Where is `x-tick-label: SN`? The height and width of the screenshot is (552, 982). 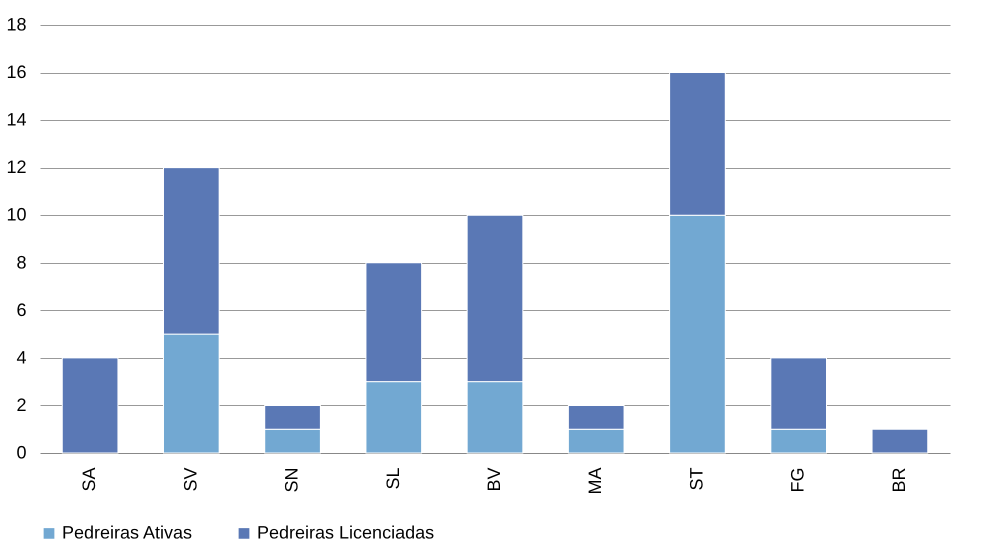 x-tick-label: SN is located at coordinates (292, 480).